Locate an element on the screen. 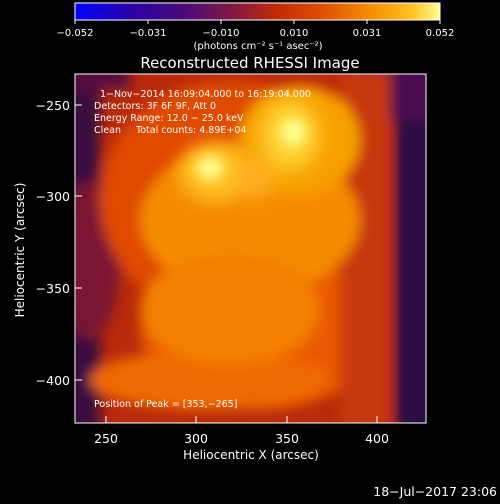  footer-date: 18−Jul−2017 23:06 is located at coordinates (435, 491).